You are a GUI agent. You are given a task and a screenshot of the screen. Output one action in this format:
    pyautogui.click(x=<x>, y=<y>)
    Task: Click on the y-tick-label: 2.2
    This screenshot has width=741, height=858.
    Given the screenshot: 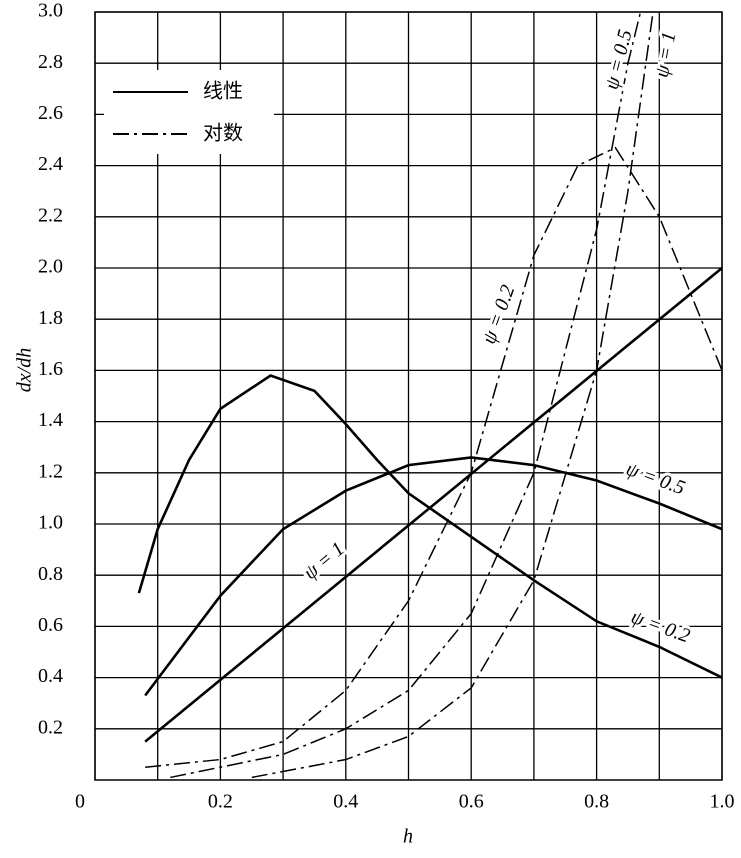 What is the action you would take?
    pyautogui.click(x=50, y=215)
    